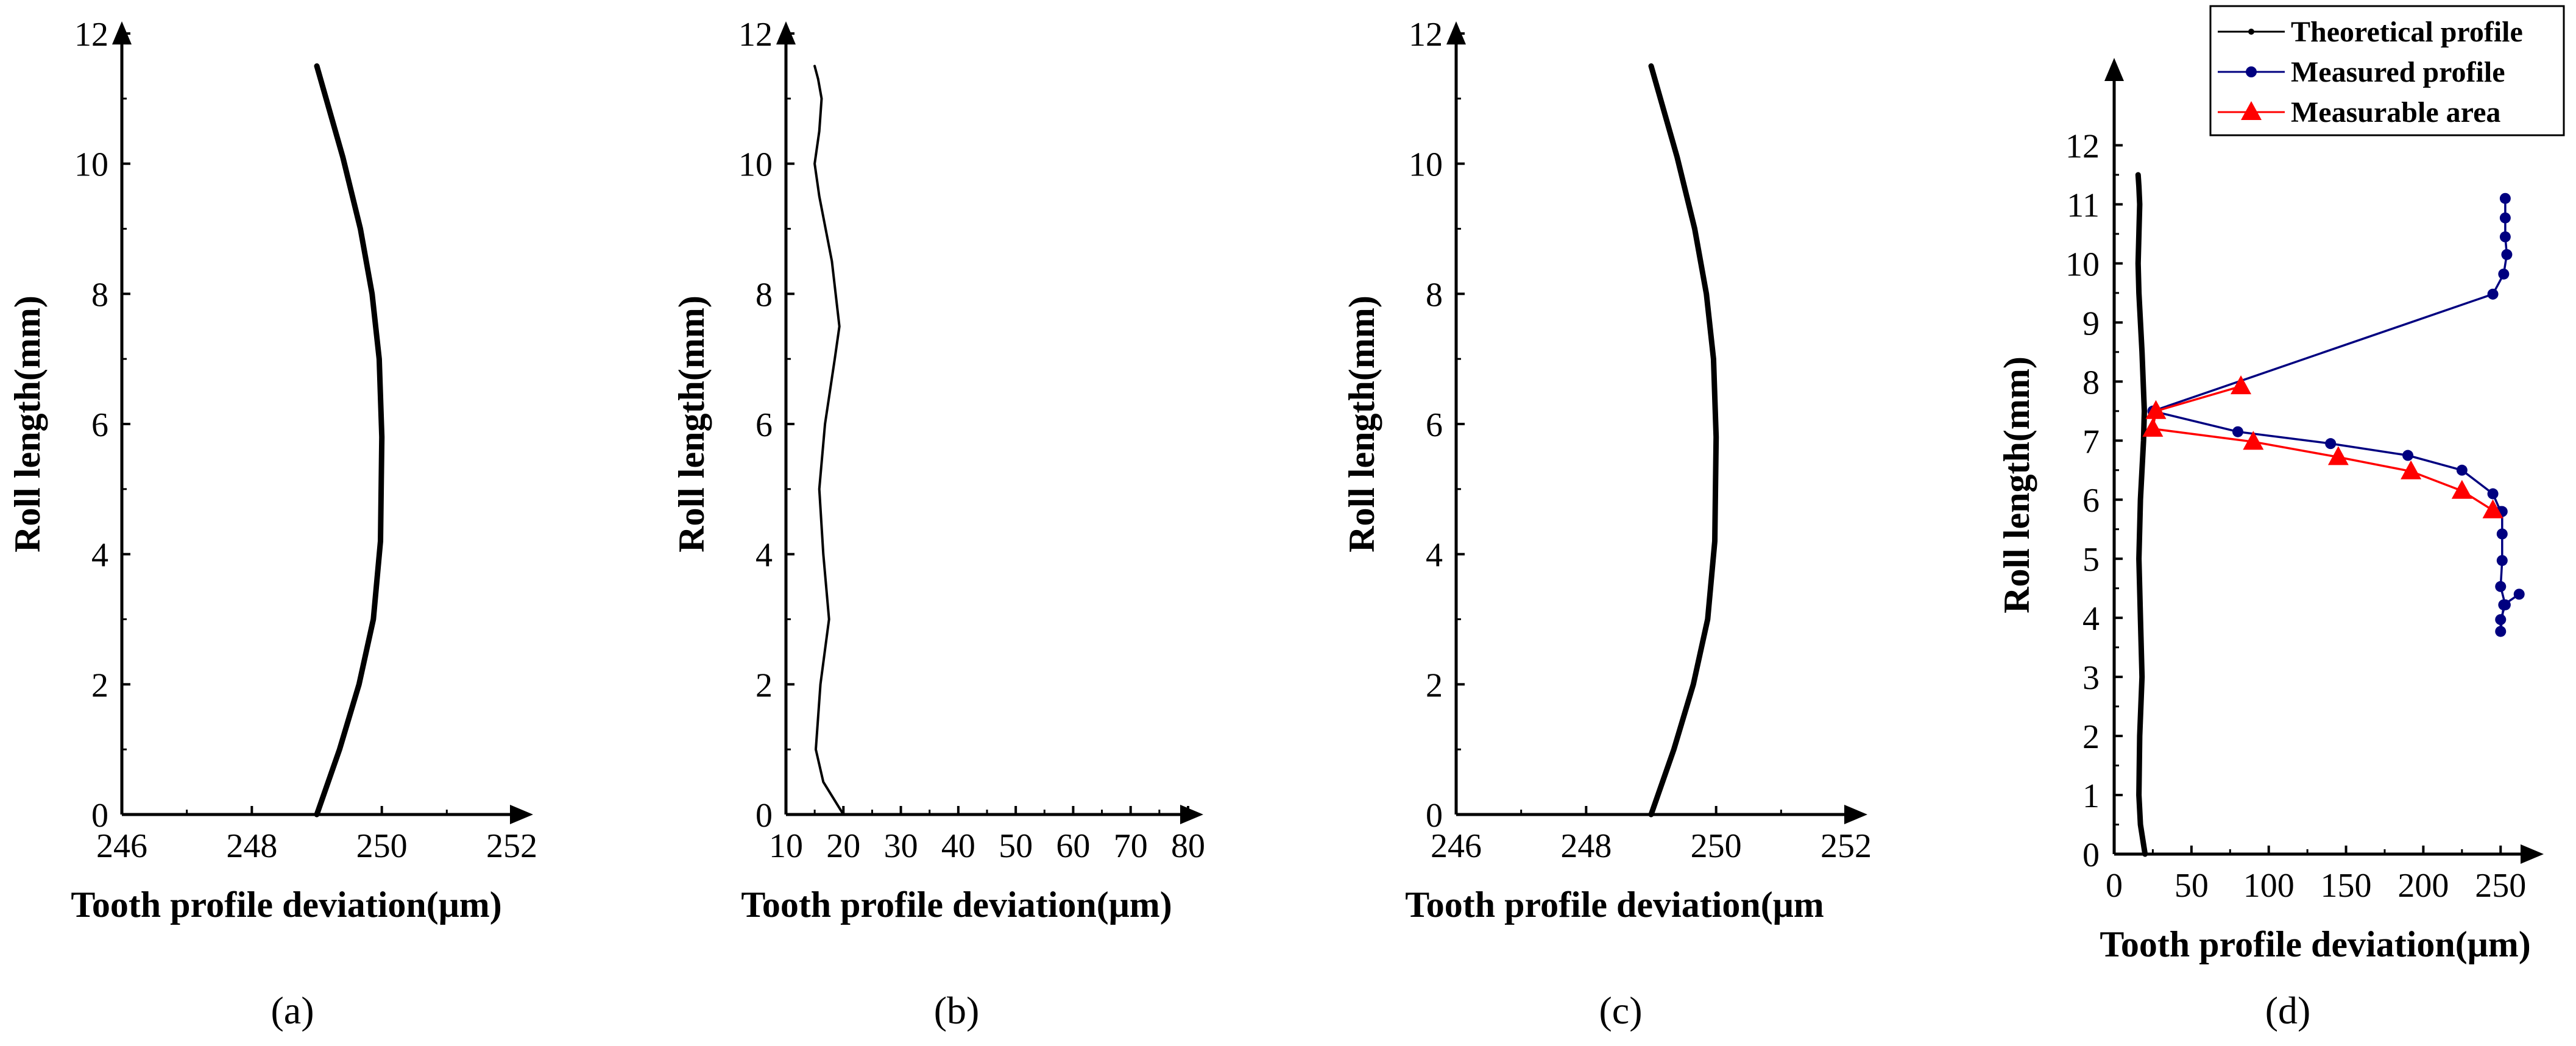  What do you see at coordinates (2091, 796) in the screenshot?
I see `y-tick-label: 1` at bounding box center [2091, 796].